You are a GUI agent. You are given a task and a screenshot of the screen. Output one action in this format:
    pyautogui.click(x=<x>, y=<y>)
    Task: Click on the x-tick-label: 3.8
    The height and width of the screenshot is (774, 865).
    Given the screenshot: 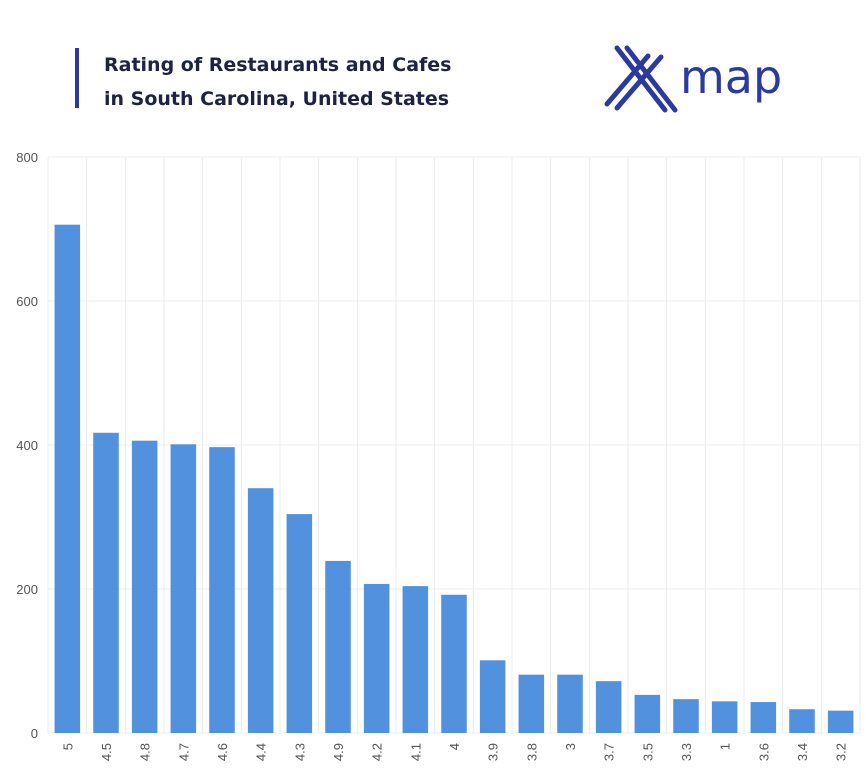 What is the action you would take?
    pyautogui.click(x=531, y=752)
    